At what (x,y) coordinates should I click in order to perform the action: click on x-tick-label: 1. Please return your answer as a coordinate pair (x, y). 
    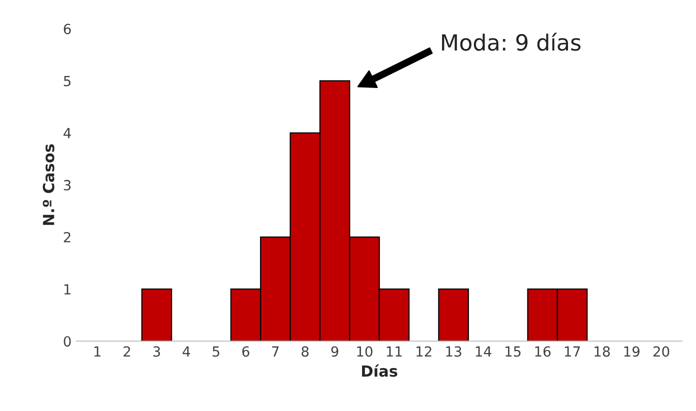
    Looking at the image, I should click on (97, 351).